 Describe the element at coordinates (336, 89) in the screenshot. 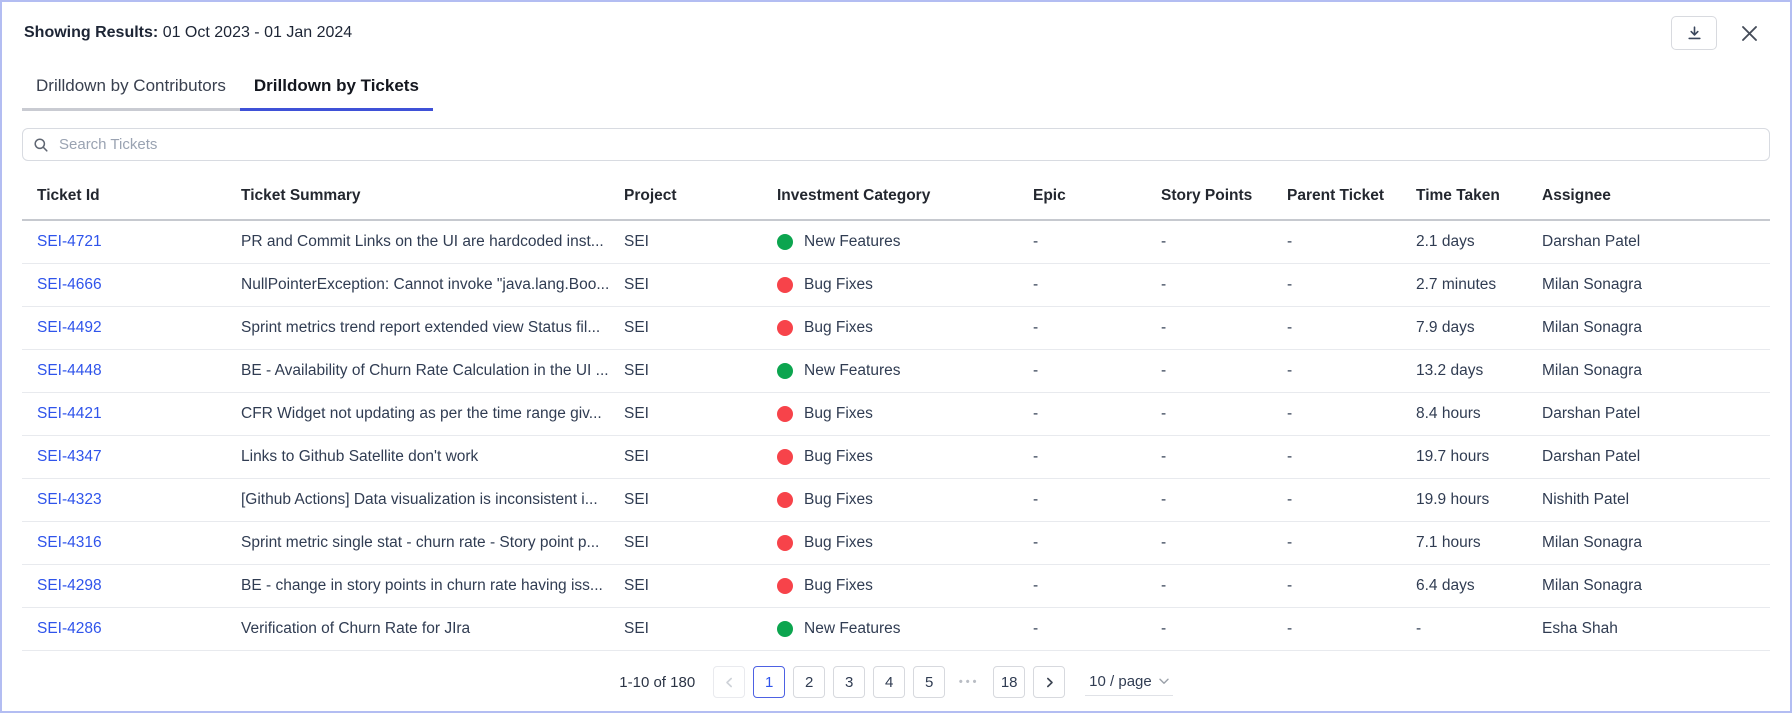

I see `tab-drilldown-by-tickets: Drilldown by Tickets` at that location.